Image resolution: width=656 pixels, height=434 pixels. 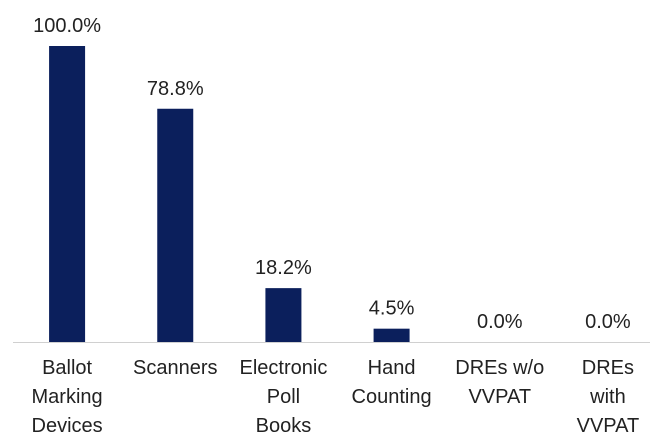 What do you see at coordinates (175, 368) in the screenshot?
I see `x-tick-label: Scanners` at bounding box center [175, 368].